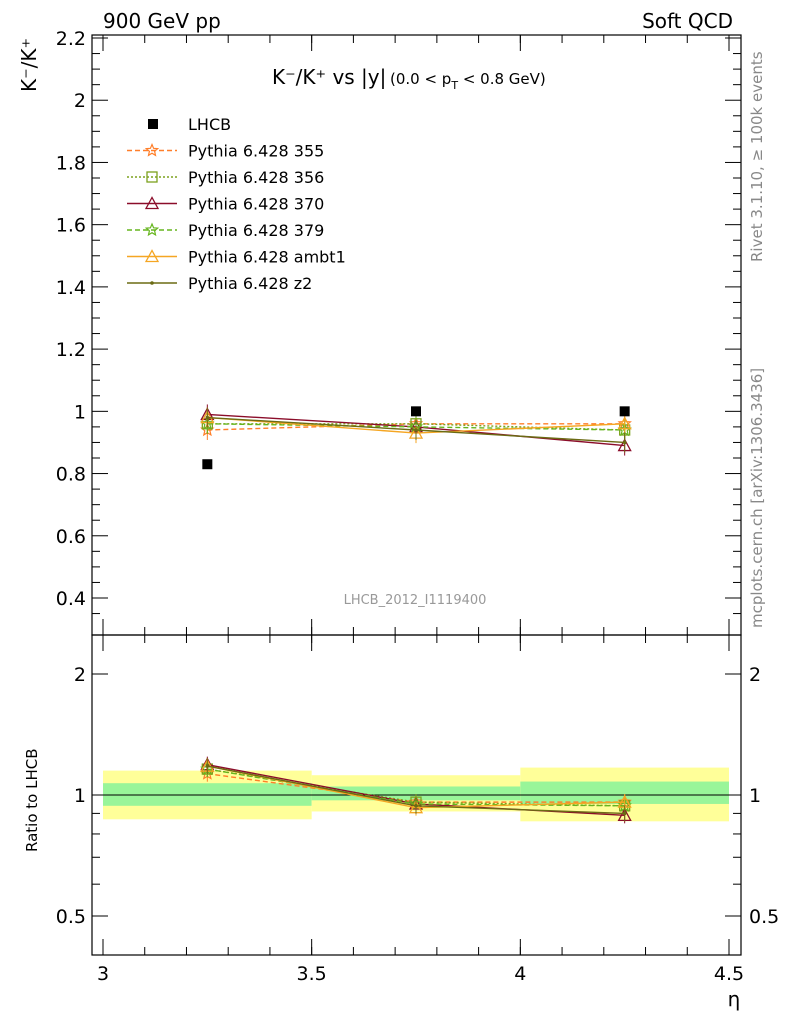 The image size is (786, 1024). What do you see at coordinates (32, 800) in the screenshot?
I see `ratio-y-axis-label: Ratio to LHCB` at bounding box center [32, 800].